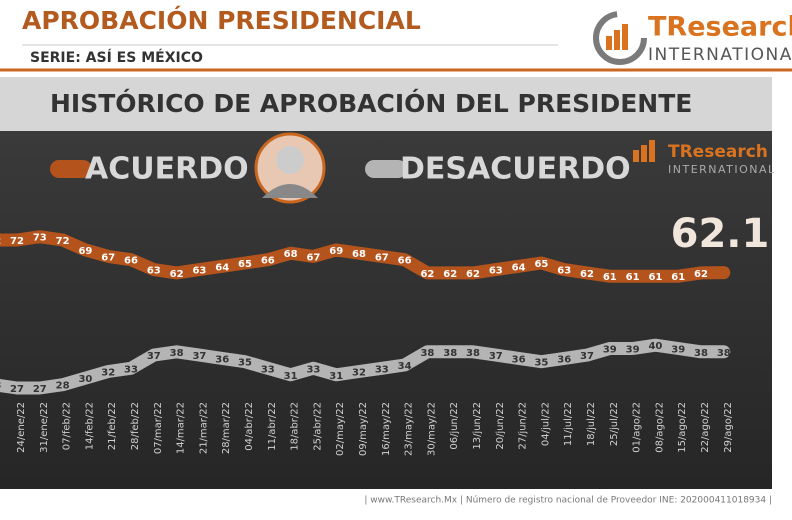 The width and height of the screenshot is (792, 520). What do you see at coordinates (135, 426) in the screenshot?
I see `x-tick-label: 28/feb/22` at bounding box center [135, 426].